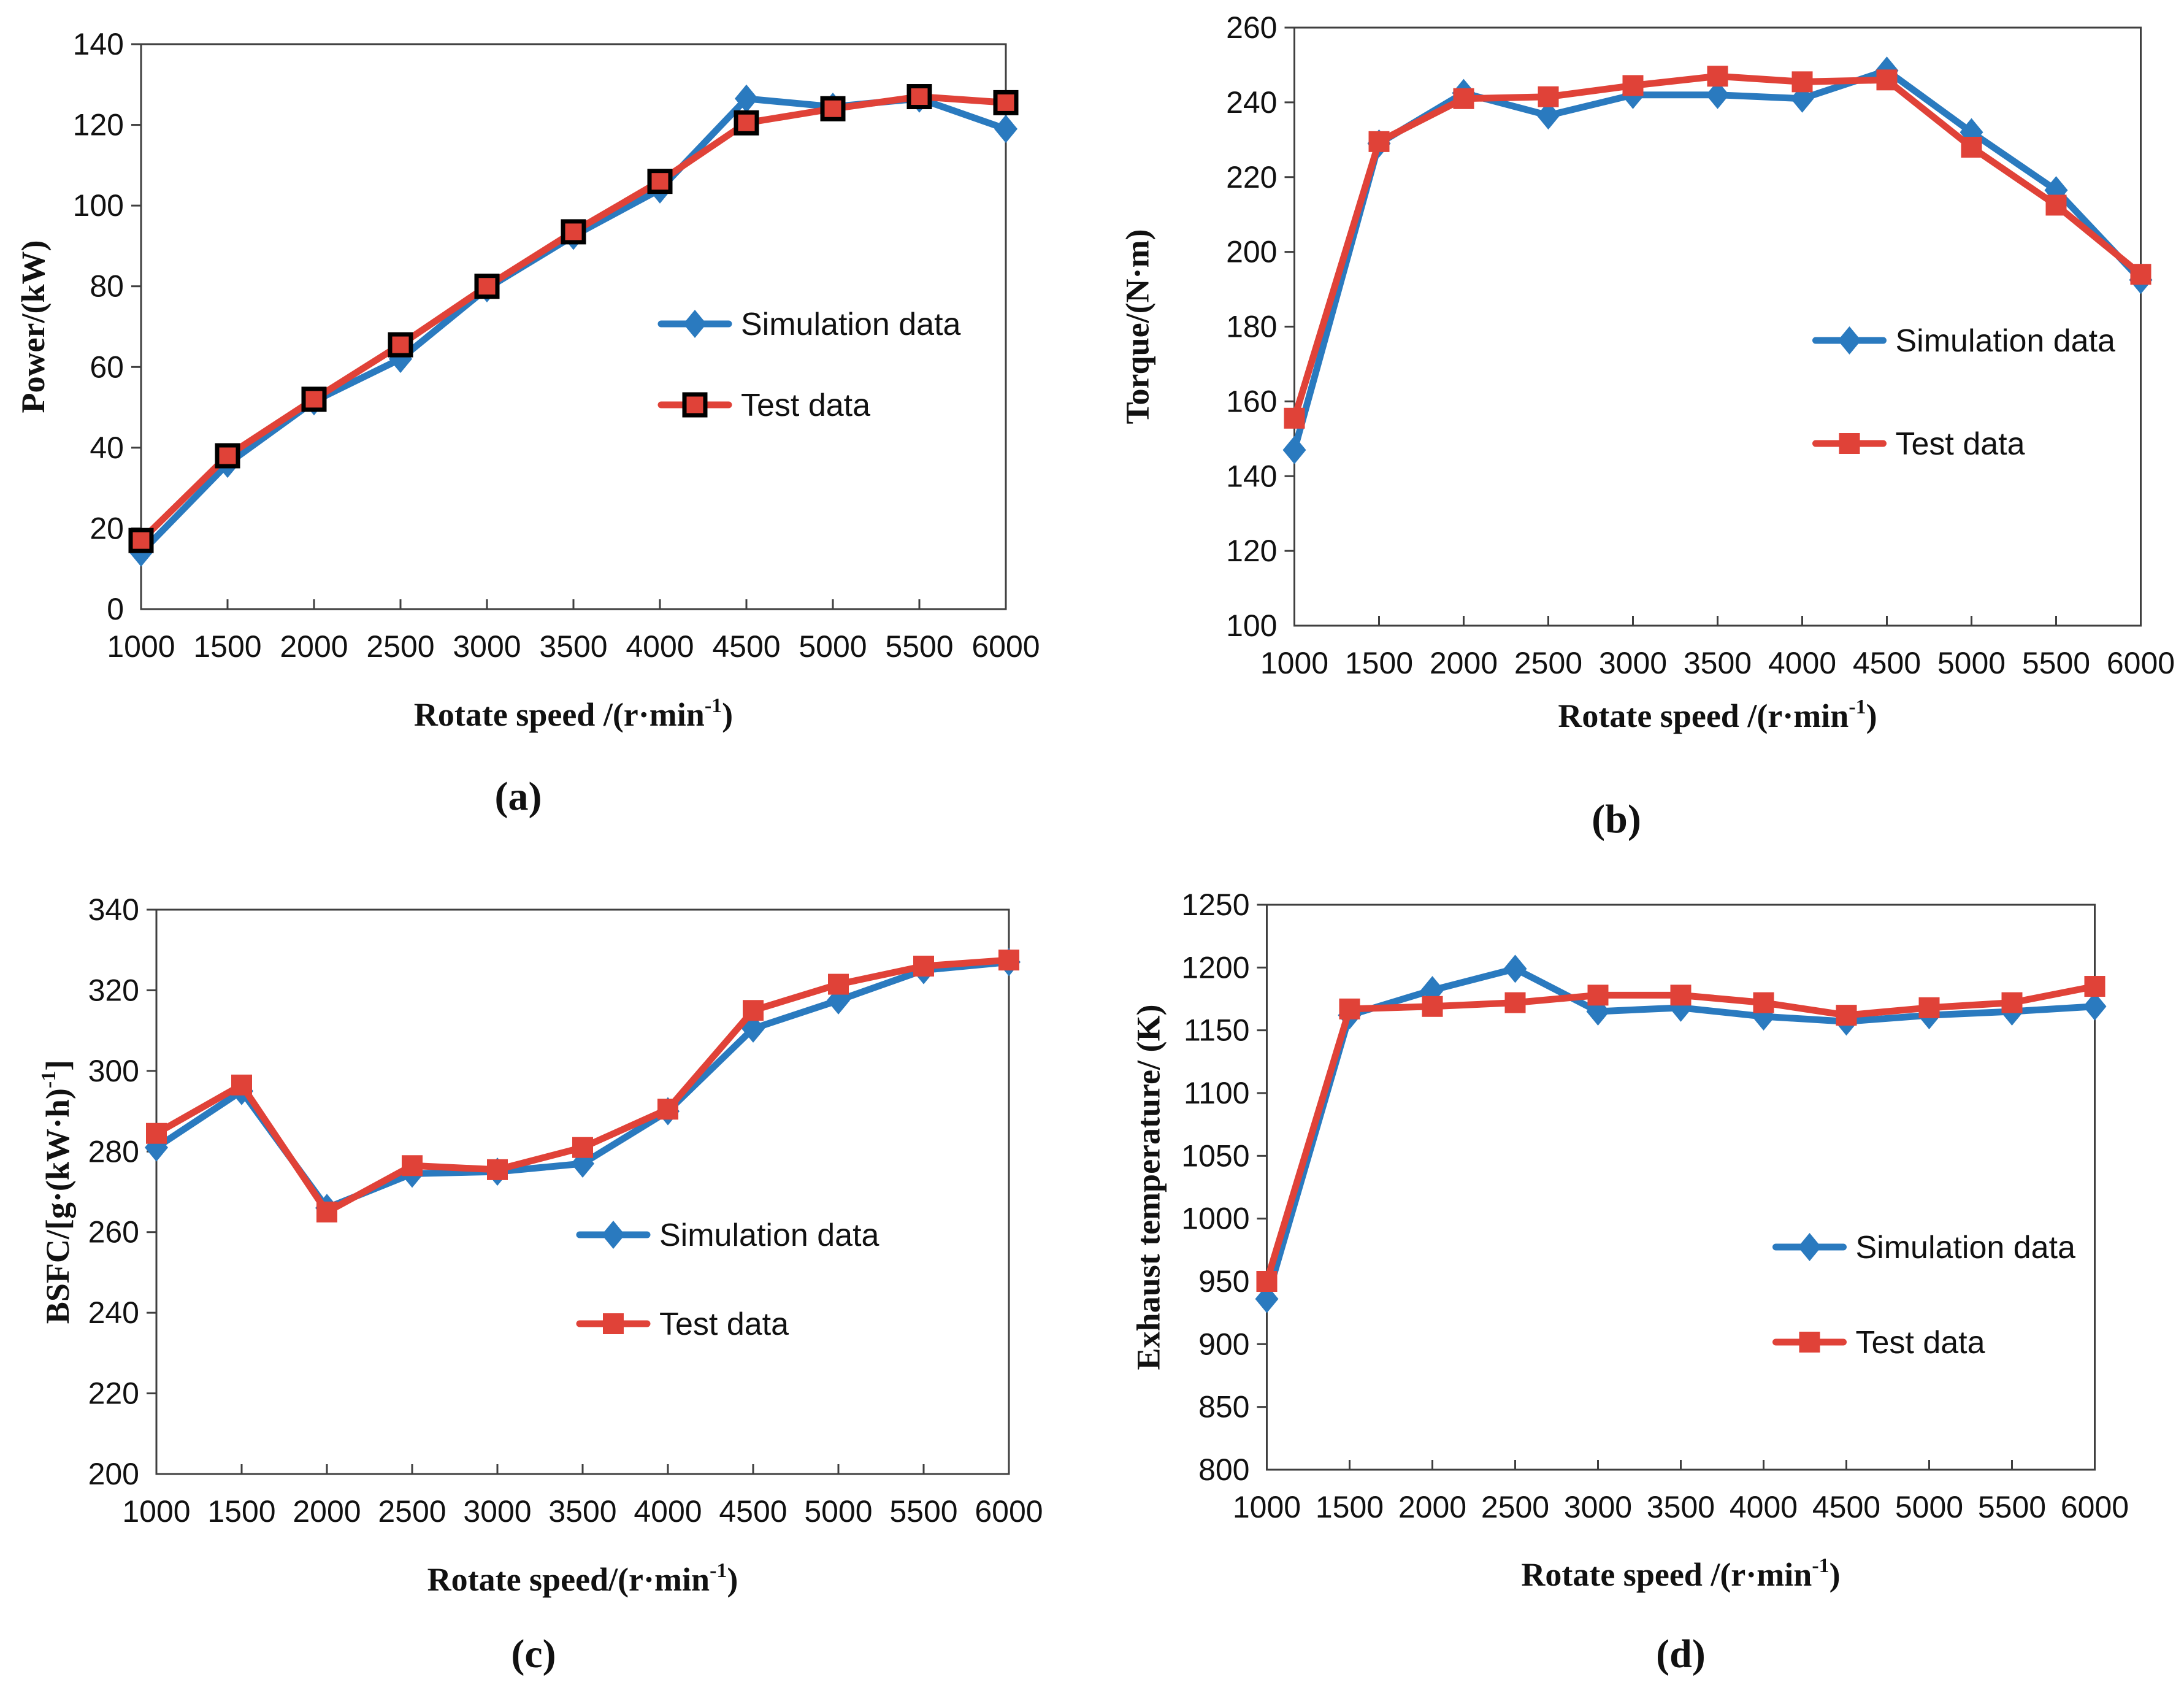 This screenshot has height=1685, width=2184. I want to click on y-axis-tick-label: 850, so click(1223, 1407).